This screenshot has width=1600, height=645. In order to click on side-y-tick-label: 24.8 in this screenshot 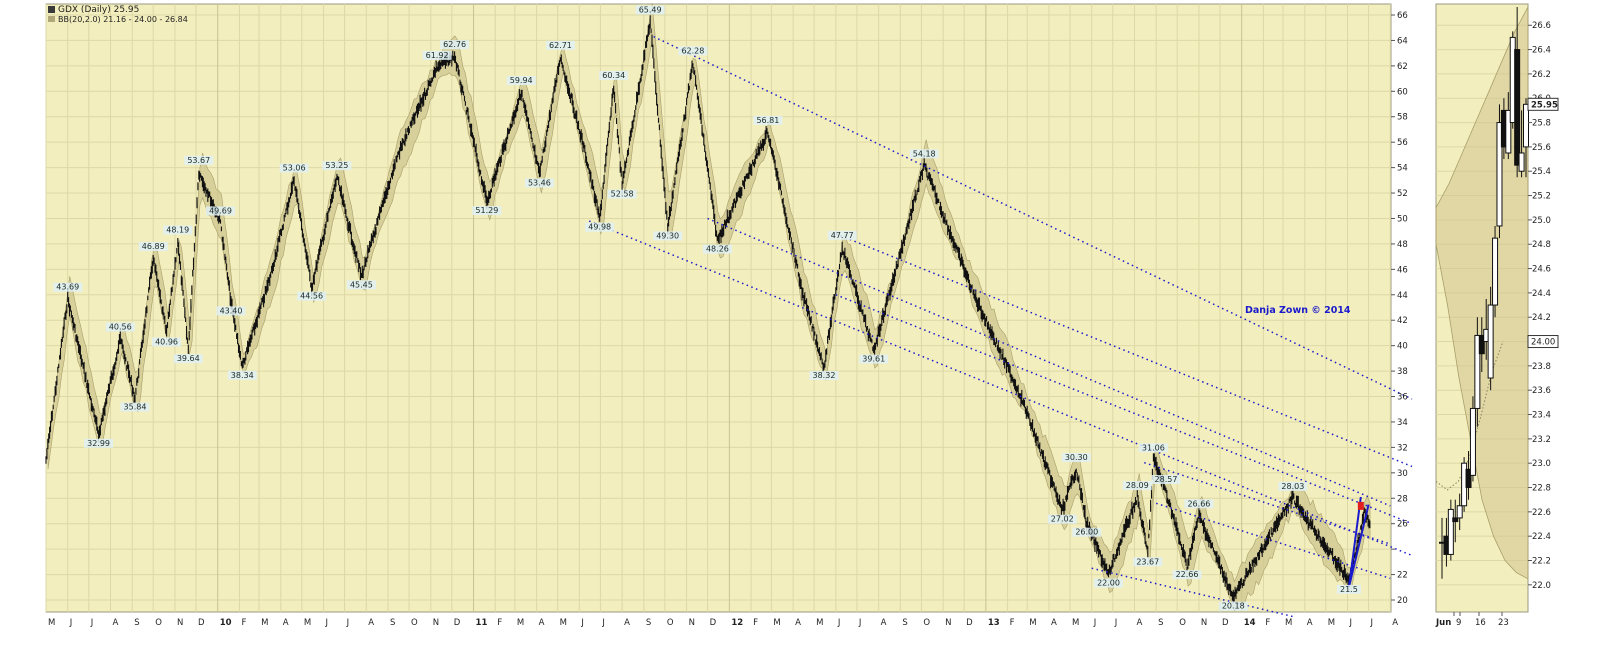, I will do `click(1541, 245)`.